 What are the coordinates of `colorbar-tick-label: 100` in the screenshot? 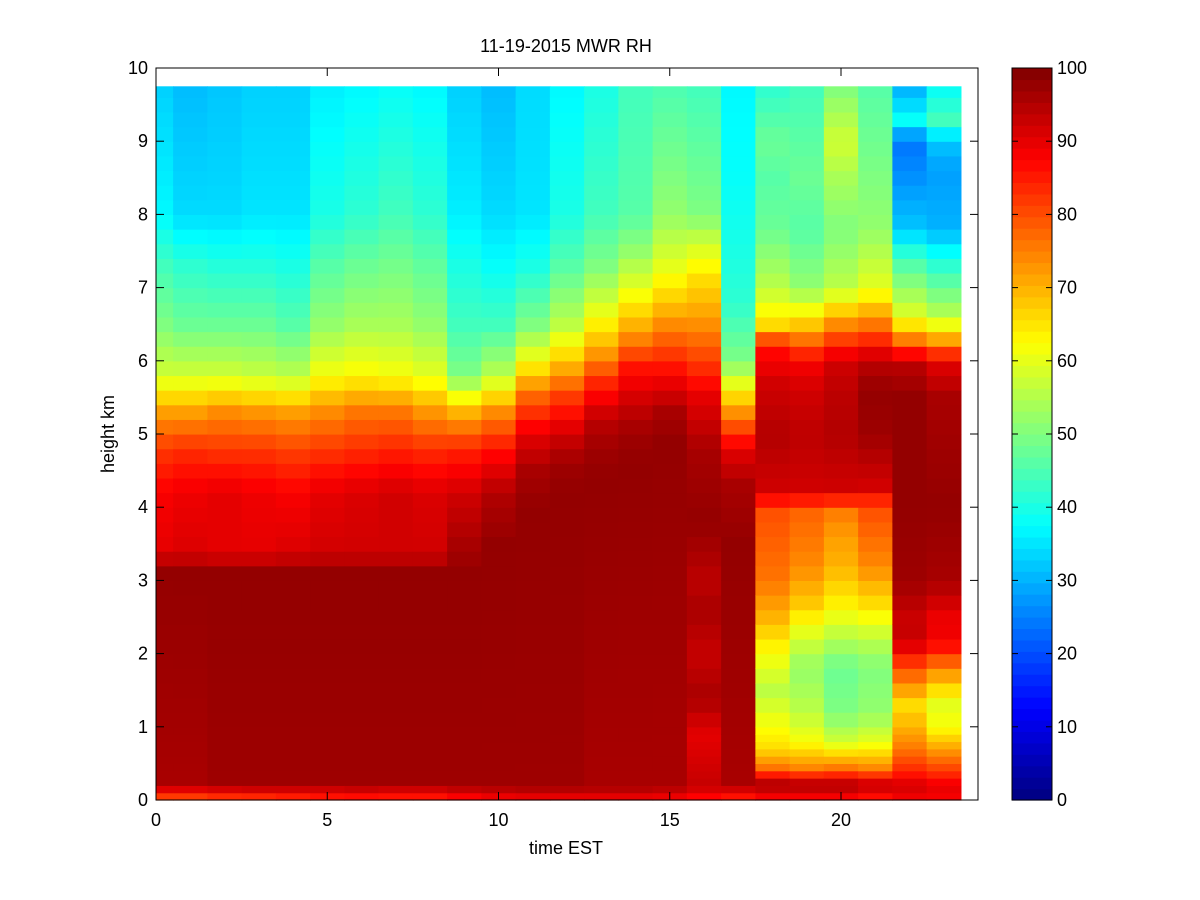 It's located at (1072, 68).